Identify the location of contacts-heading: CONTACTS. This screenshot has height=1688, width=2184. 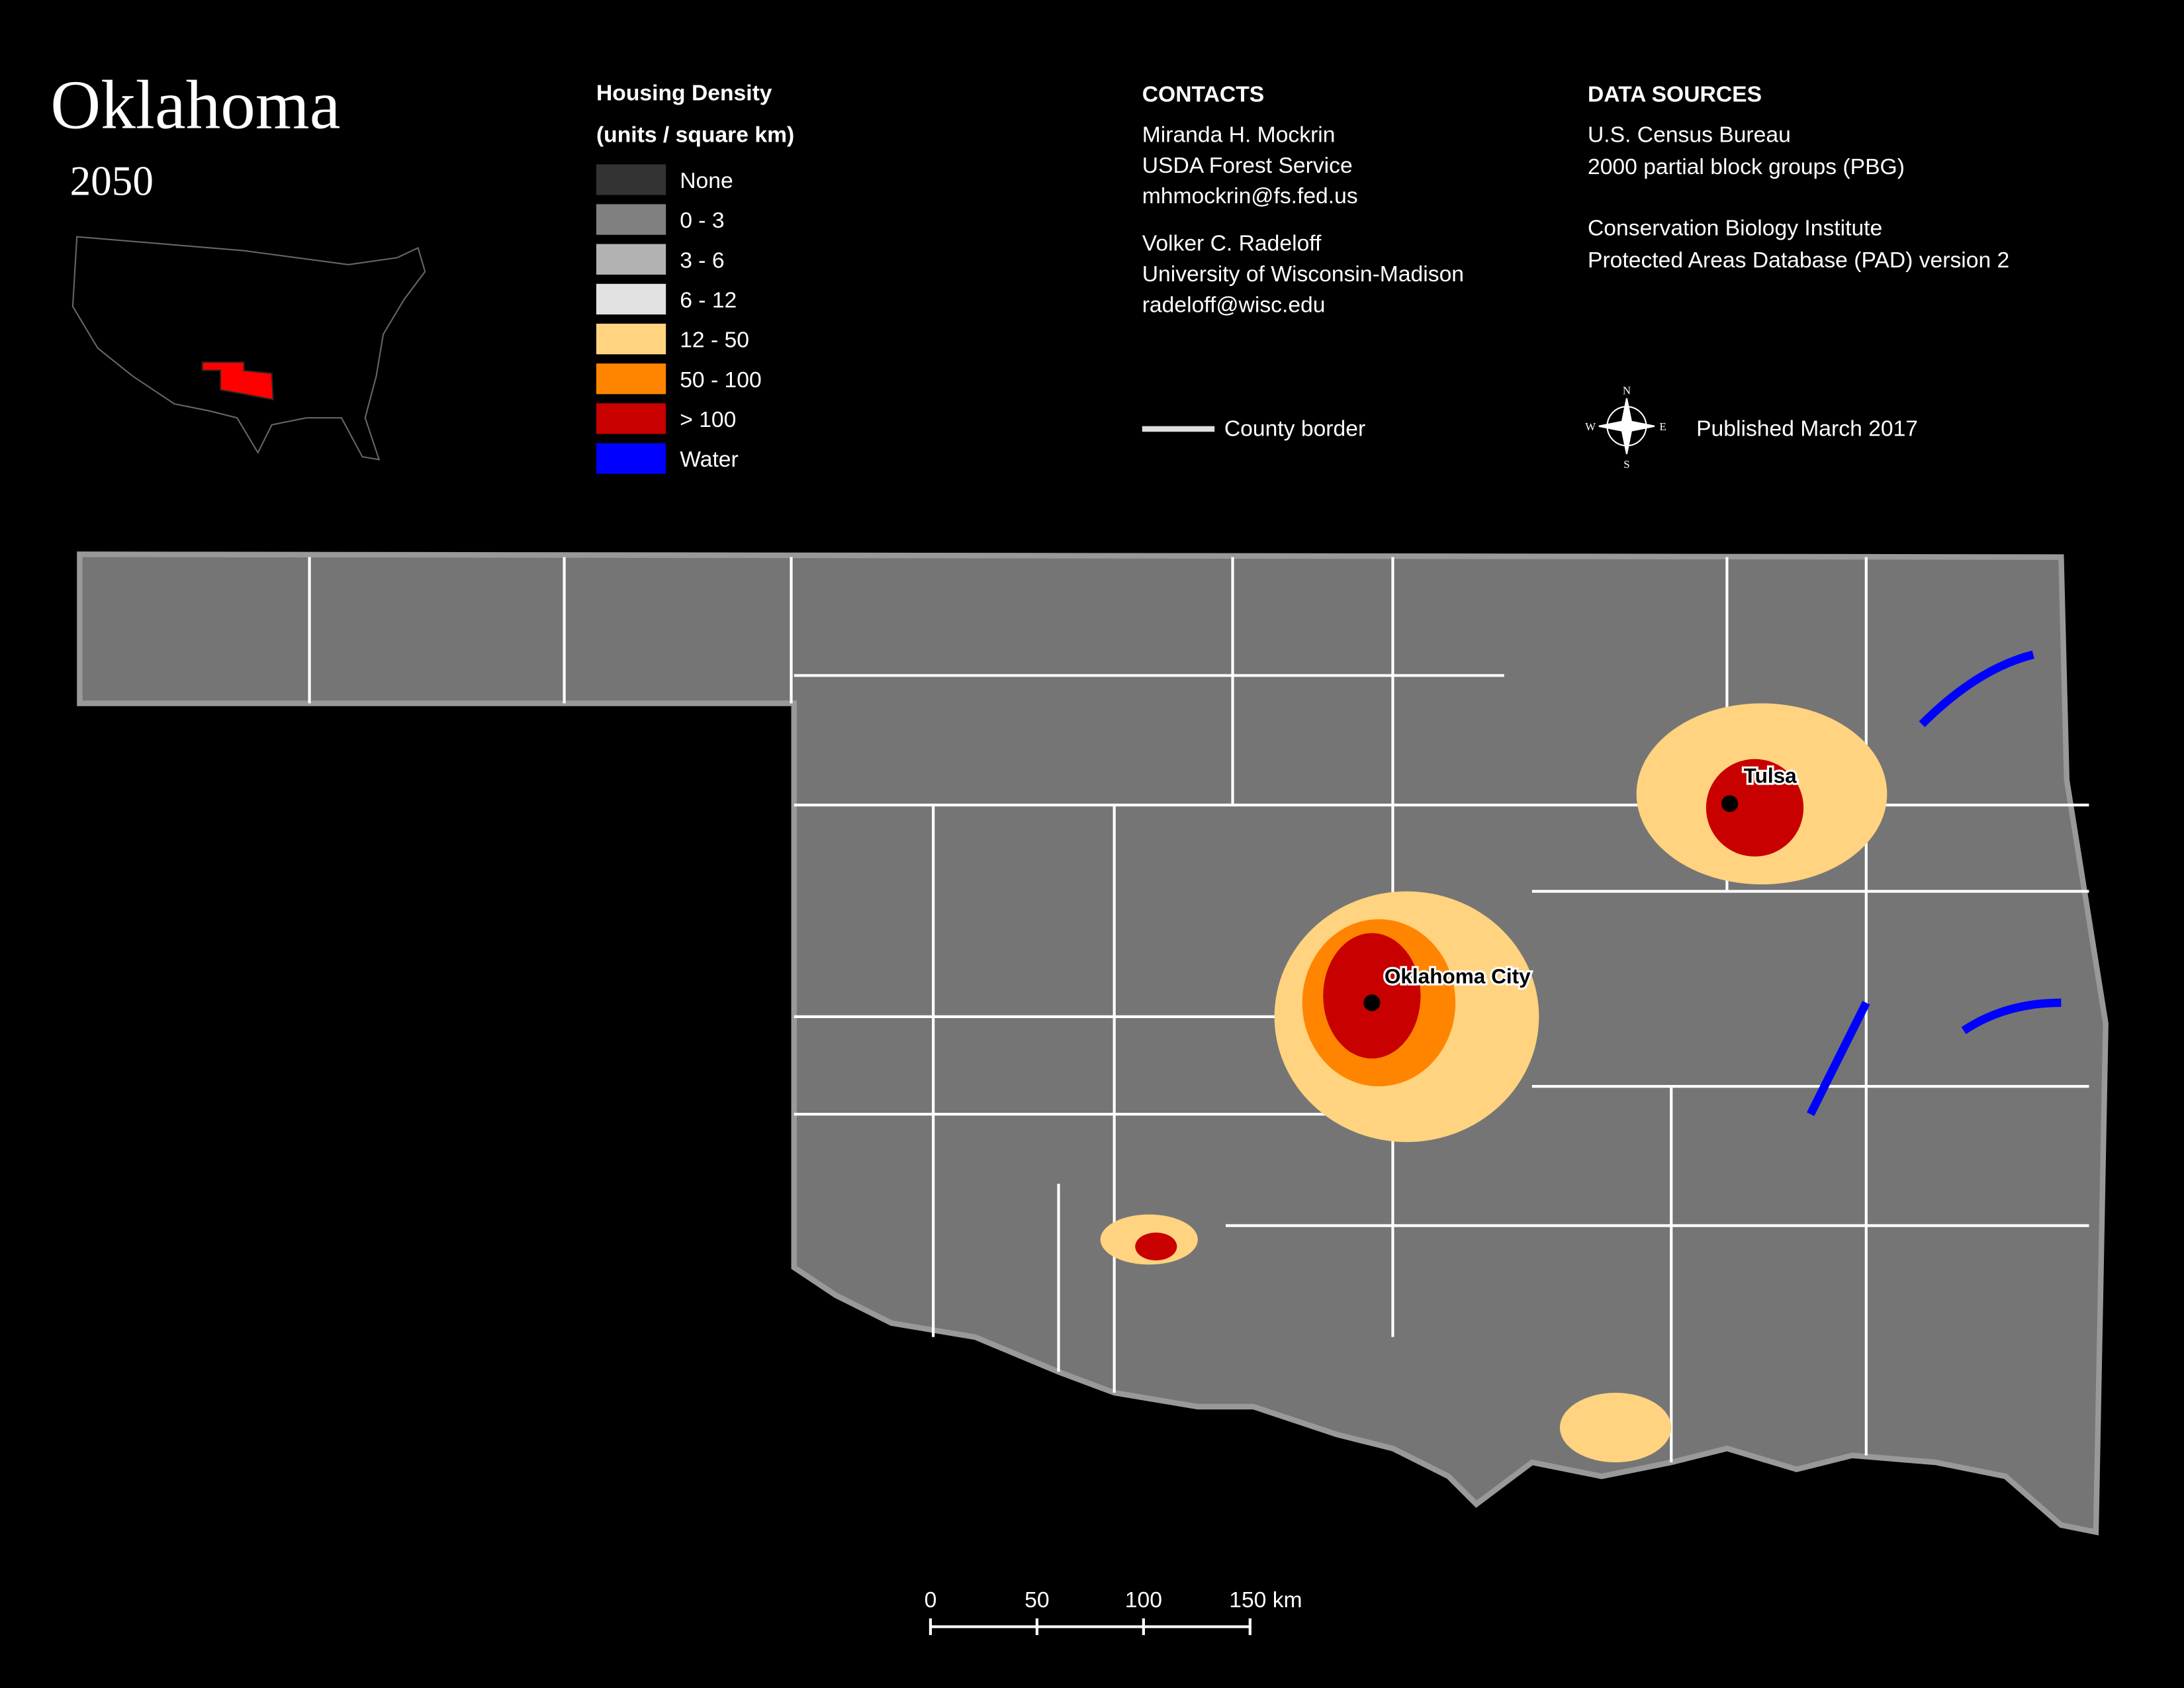
(1203, 95).